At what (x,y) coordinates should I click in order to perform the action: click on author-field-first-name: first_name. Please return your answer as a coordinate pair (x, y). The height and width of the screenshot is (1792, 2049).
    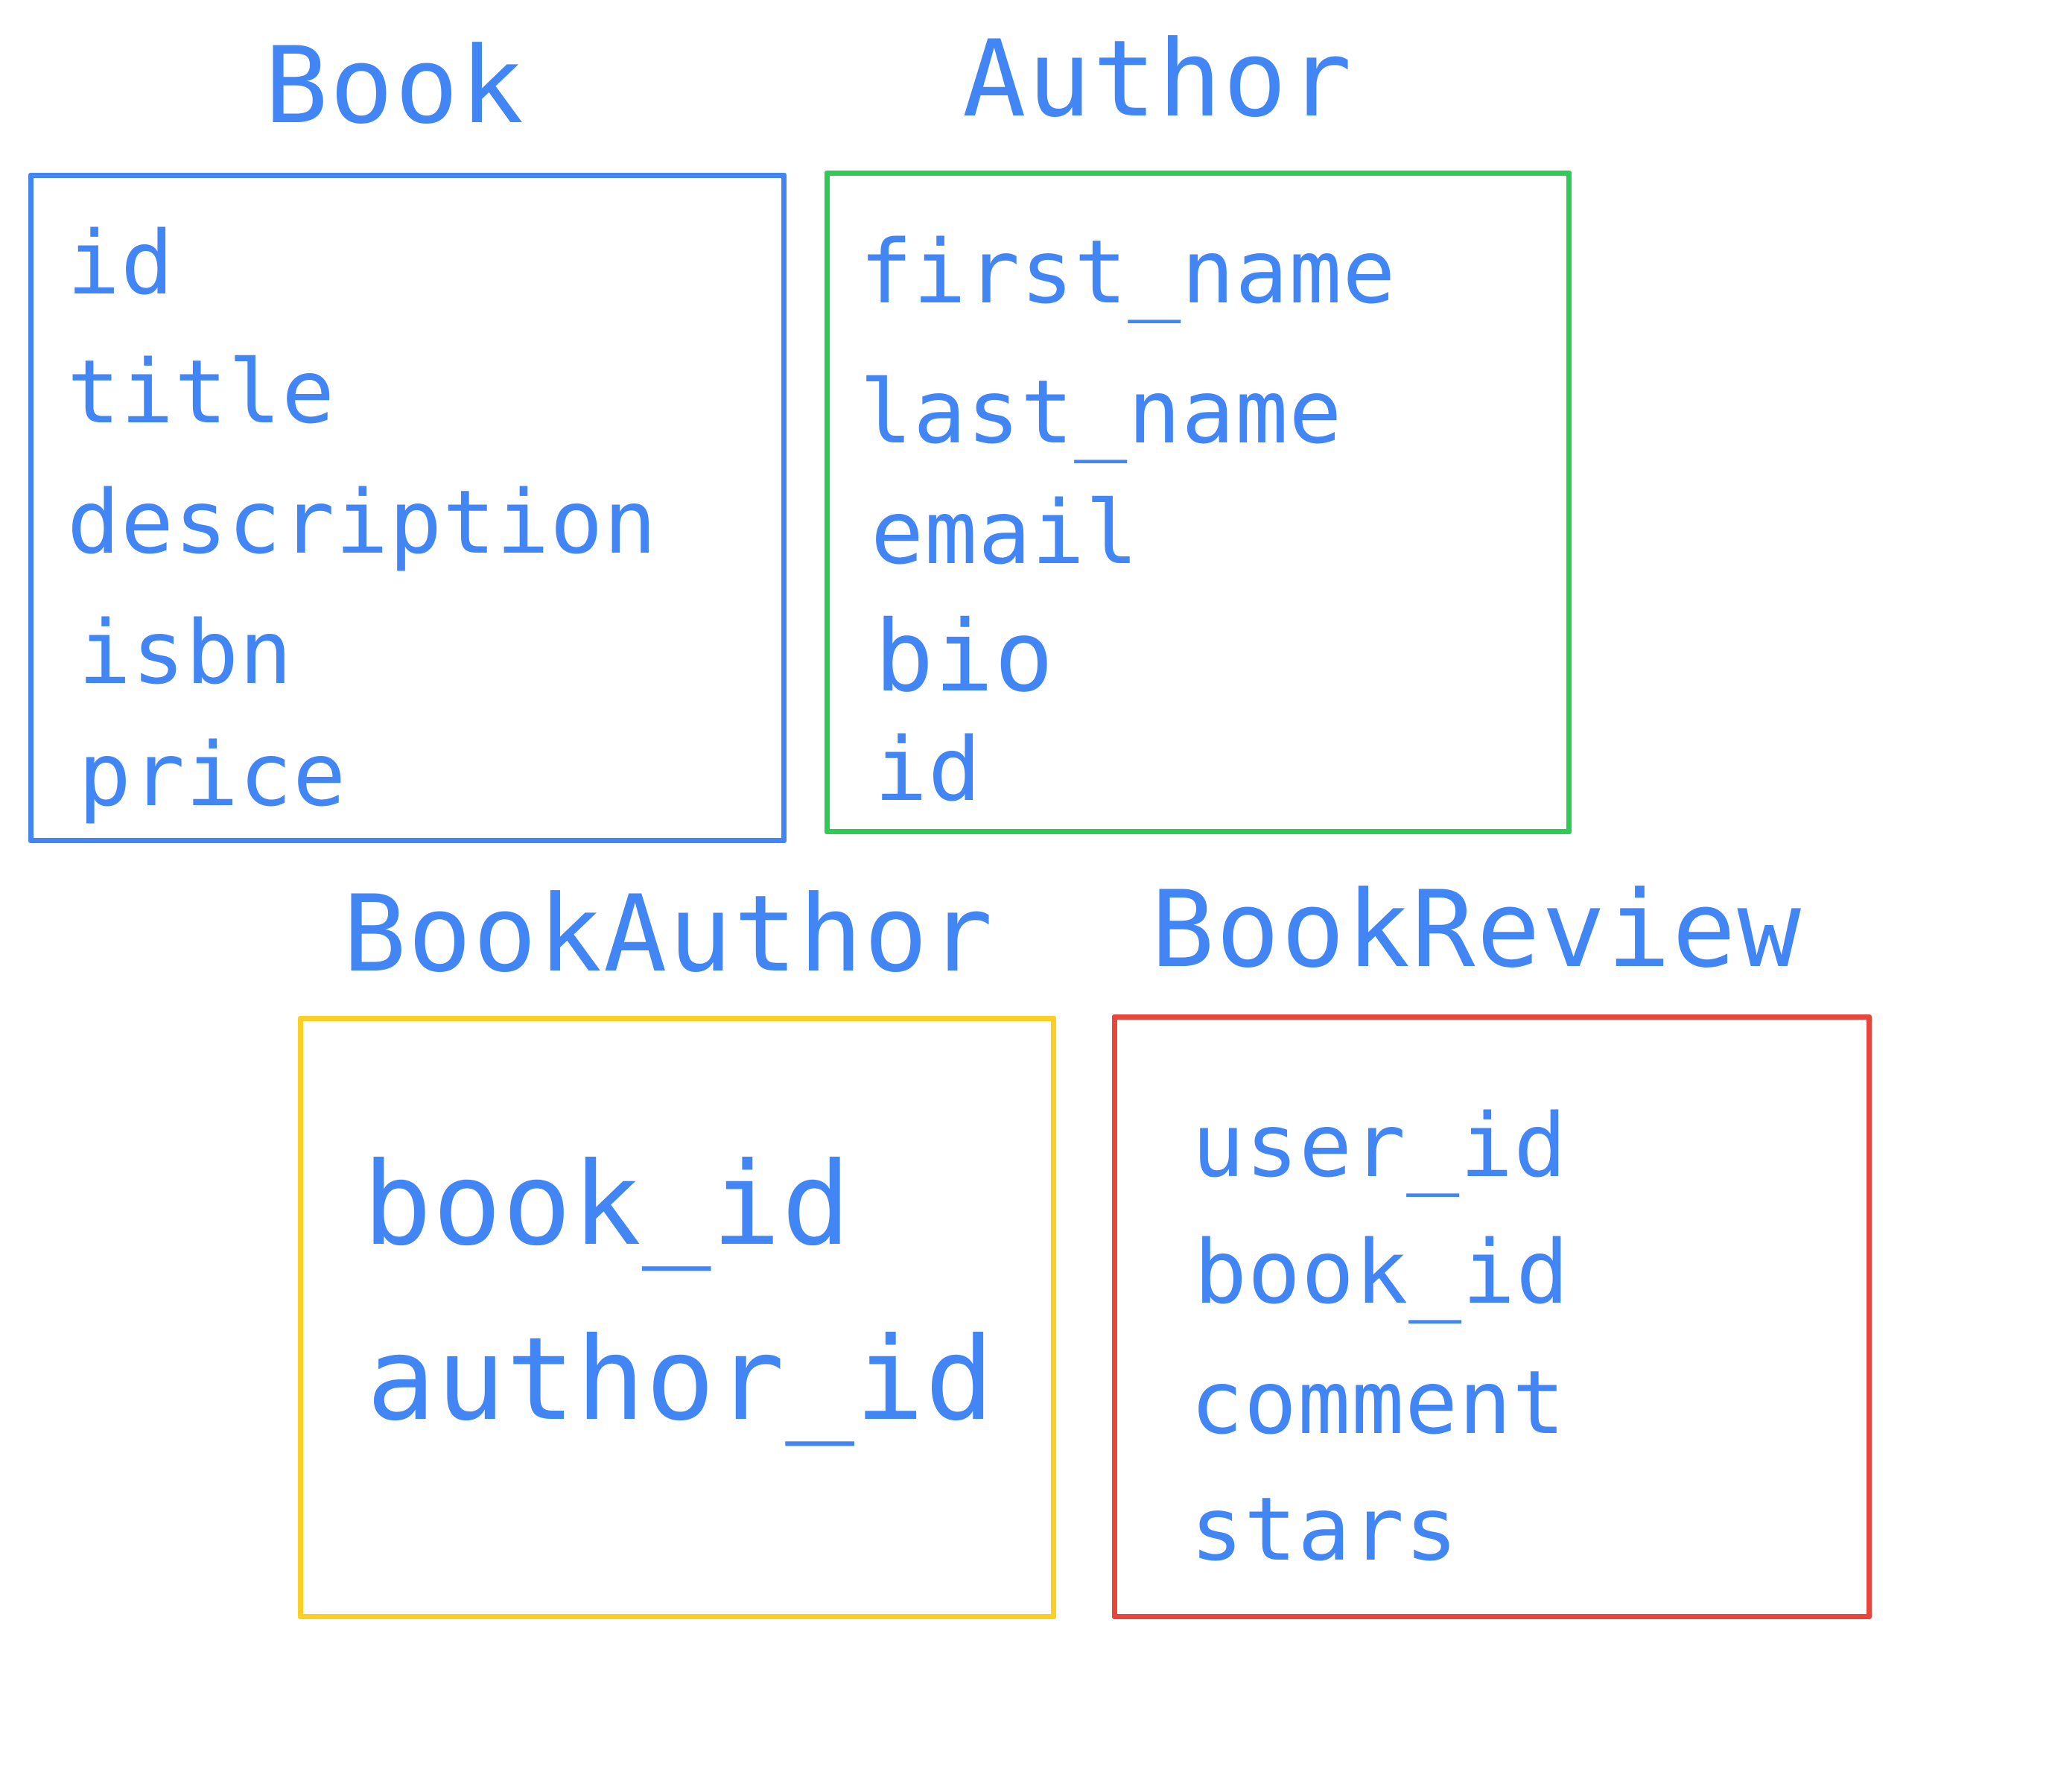
    Looking at the image, I should click on (1128, 272).